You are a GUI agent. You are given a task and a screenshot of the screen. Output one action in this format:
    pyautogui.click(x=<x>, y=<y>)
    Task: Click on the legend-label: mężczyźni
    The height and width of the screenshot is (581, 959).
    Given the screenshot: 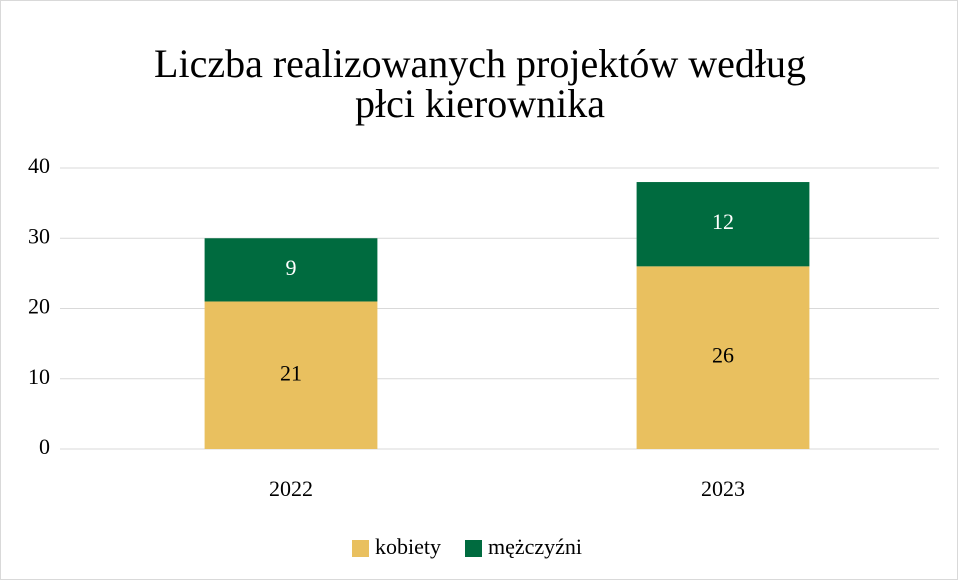 What is the action you would take?
    pyautogui.click(x=535, y=546)
    